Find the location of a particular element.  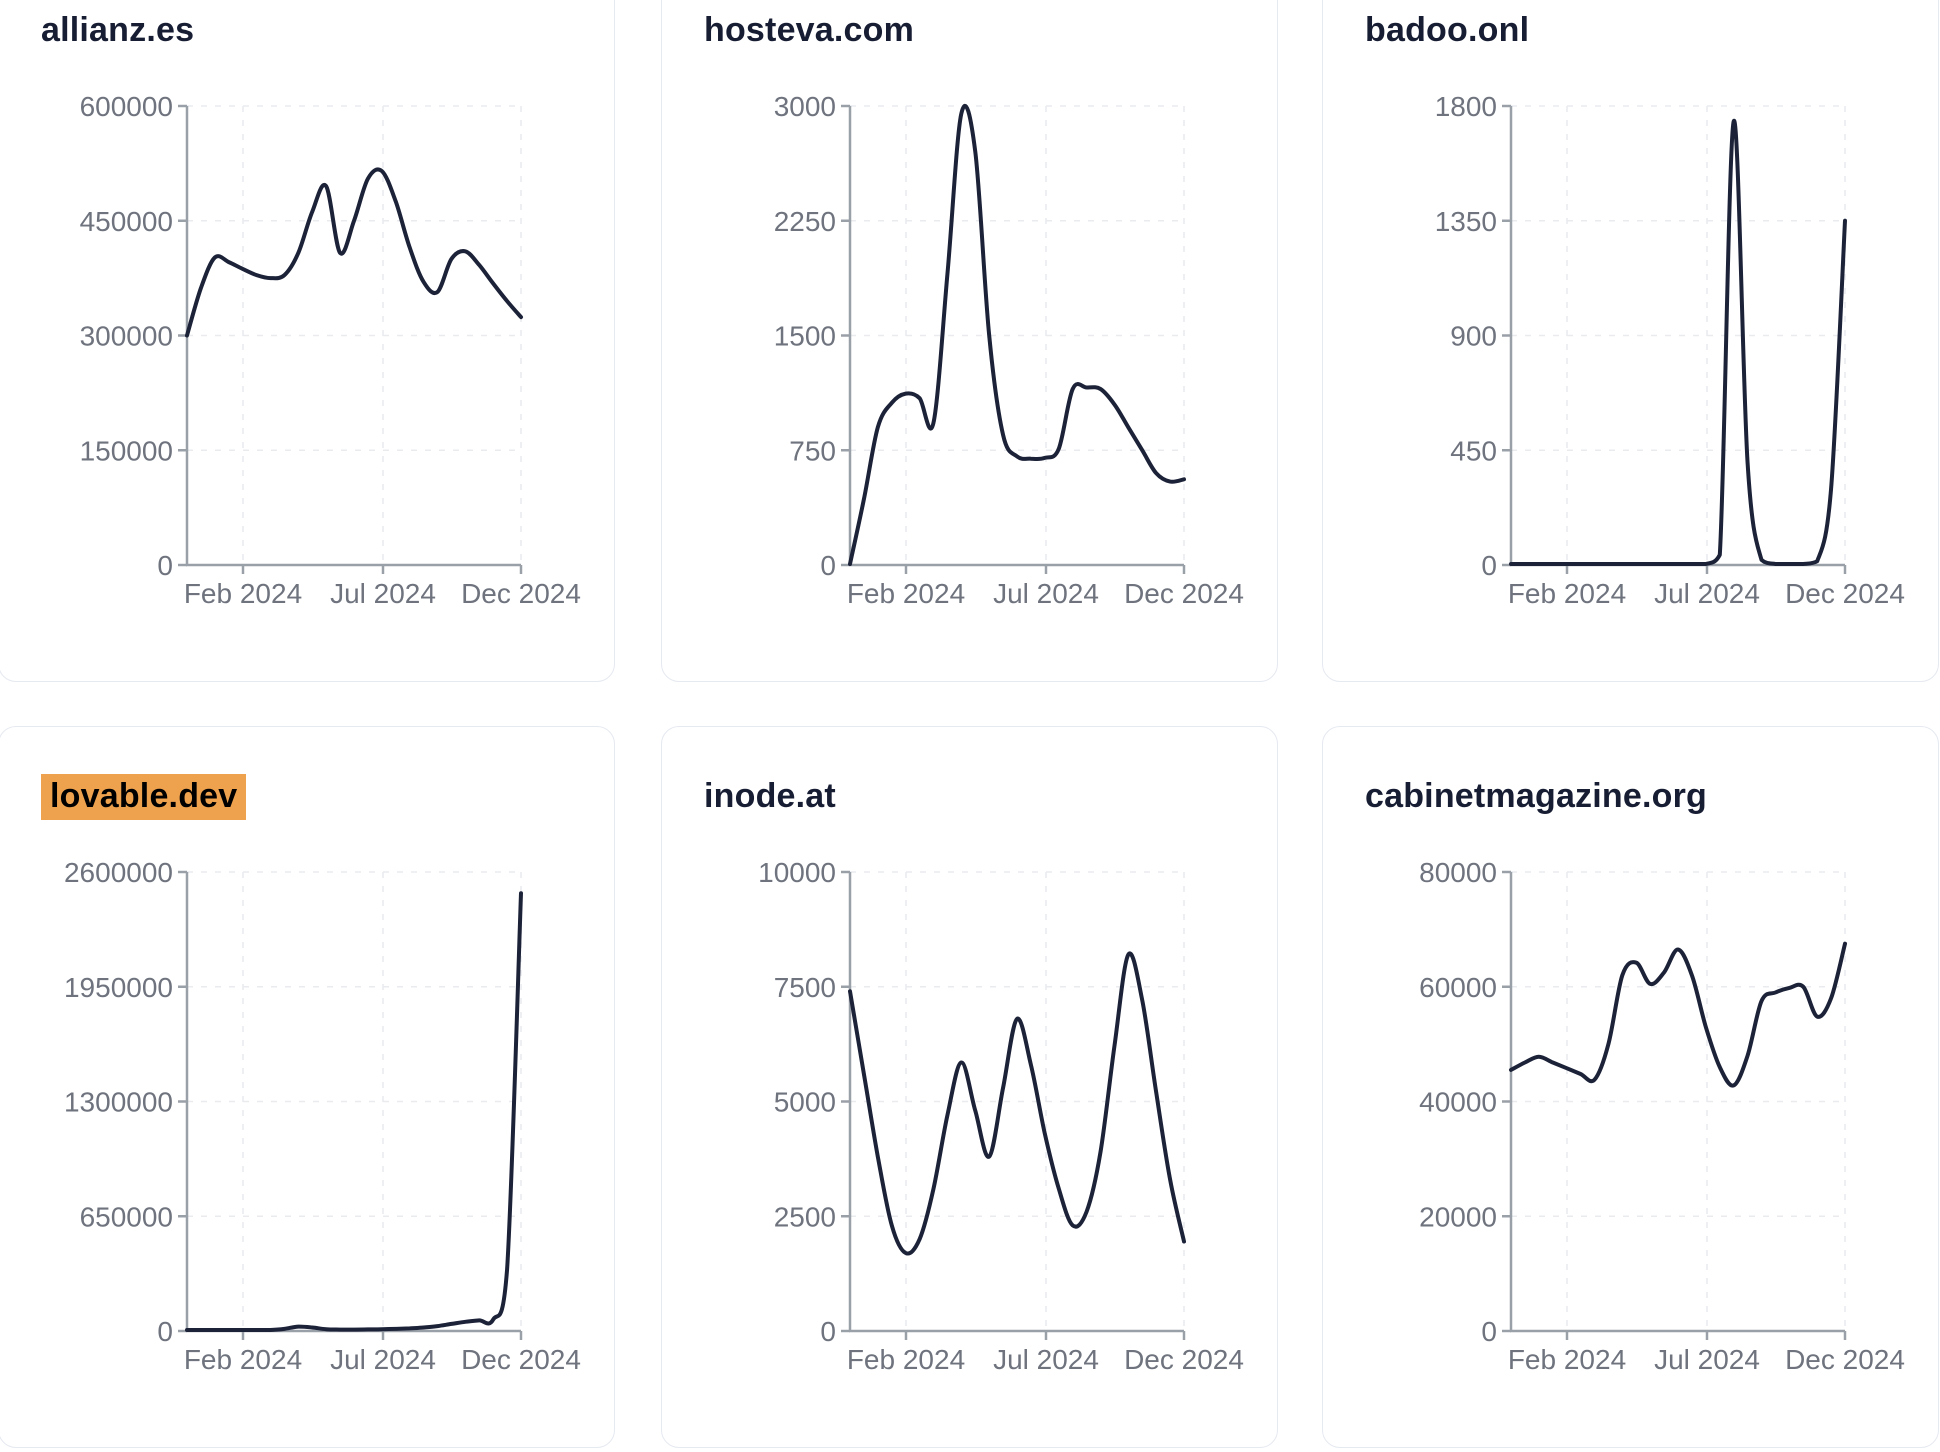

svg-text: 80000 is located at coordinates (1458, 872).